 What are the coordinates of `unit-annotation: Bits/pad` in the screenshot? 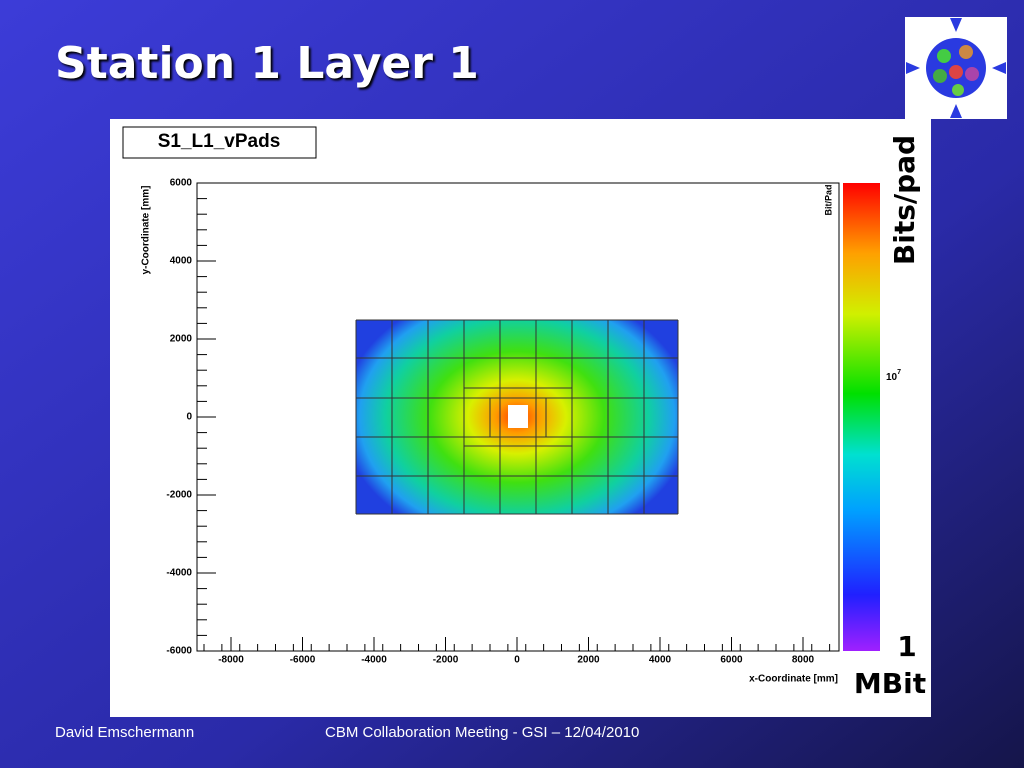 It's located at (904, 200).